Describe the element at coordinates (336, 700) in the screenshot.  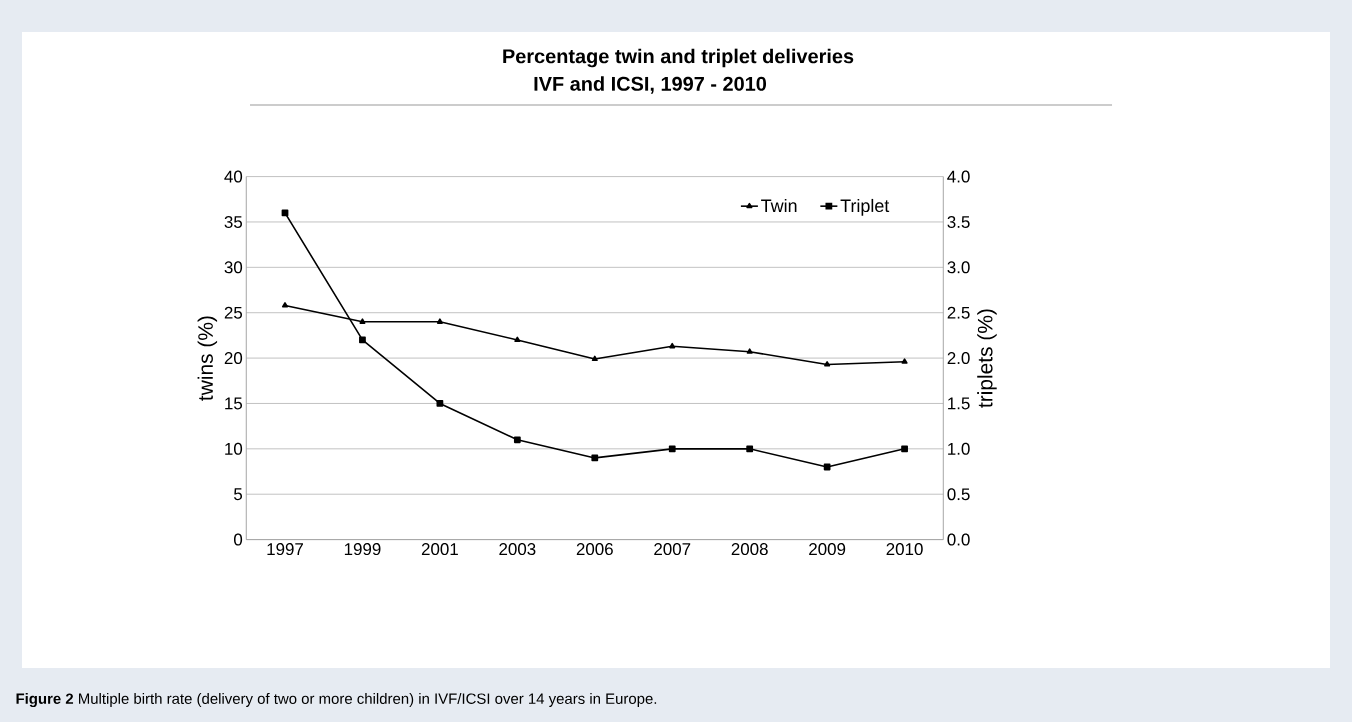
I see `text: Figure 2 Multiple birth rate (delivery of two or more children) in IVF/ICSI over 14 years in Europe.` at that location.